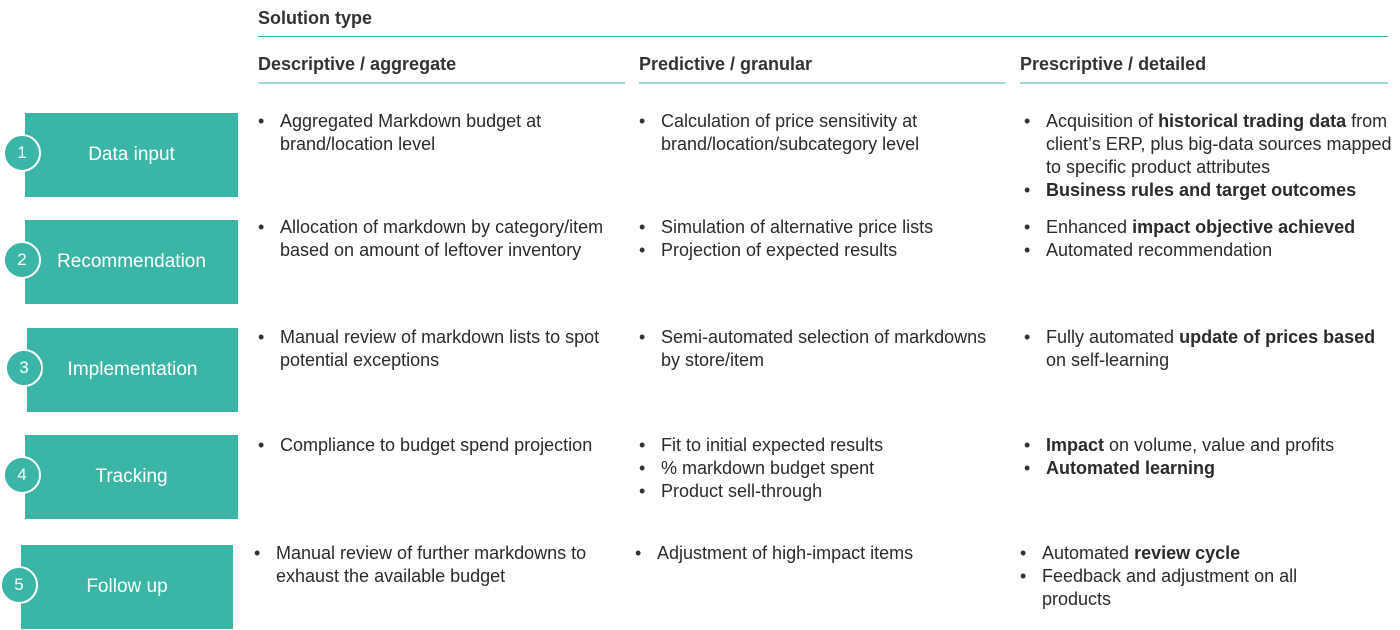 The height and width of the screenshot is (630, 1400). I want to click on list-item: % markdown budget spent, so click(824, 468).